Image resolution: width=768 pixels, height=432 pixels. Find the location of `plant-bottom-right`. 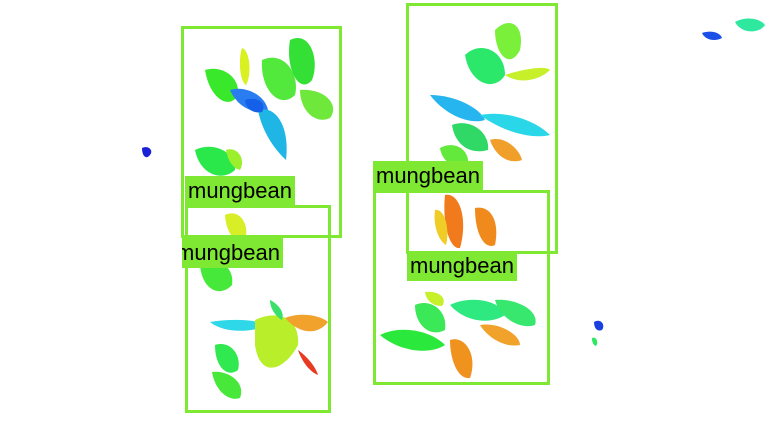

plant-bottom-right is located at coordinates (458, 286).